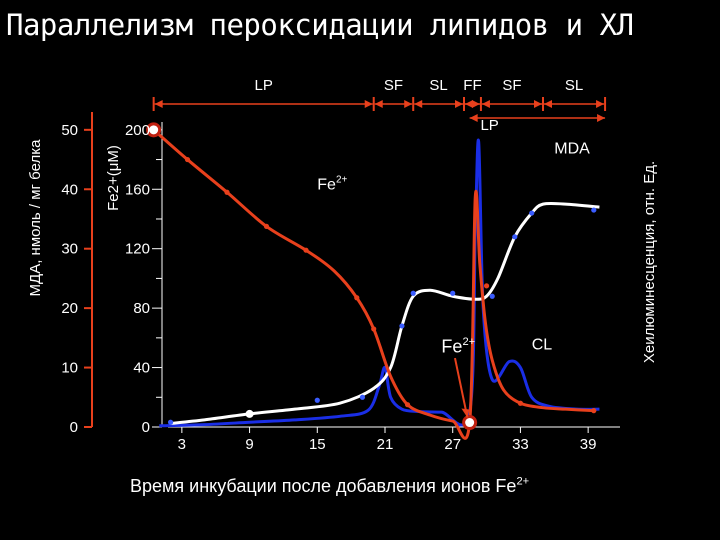 The height and width of the screenshot is (540, 720). Describe the element at coordinates (520, 444) in the screenshot. I see `x-tick-label-33: 33` at that location.